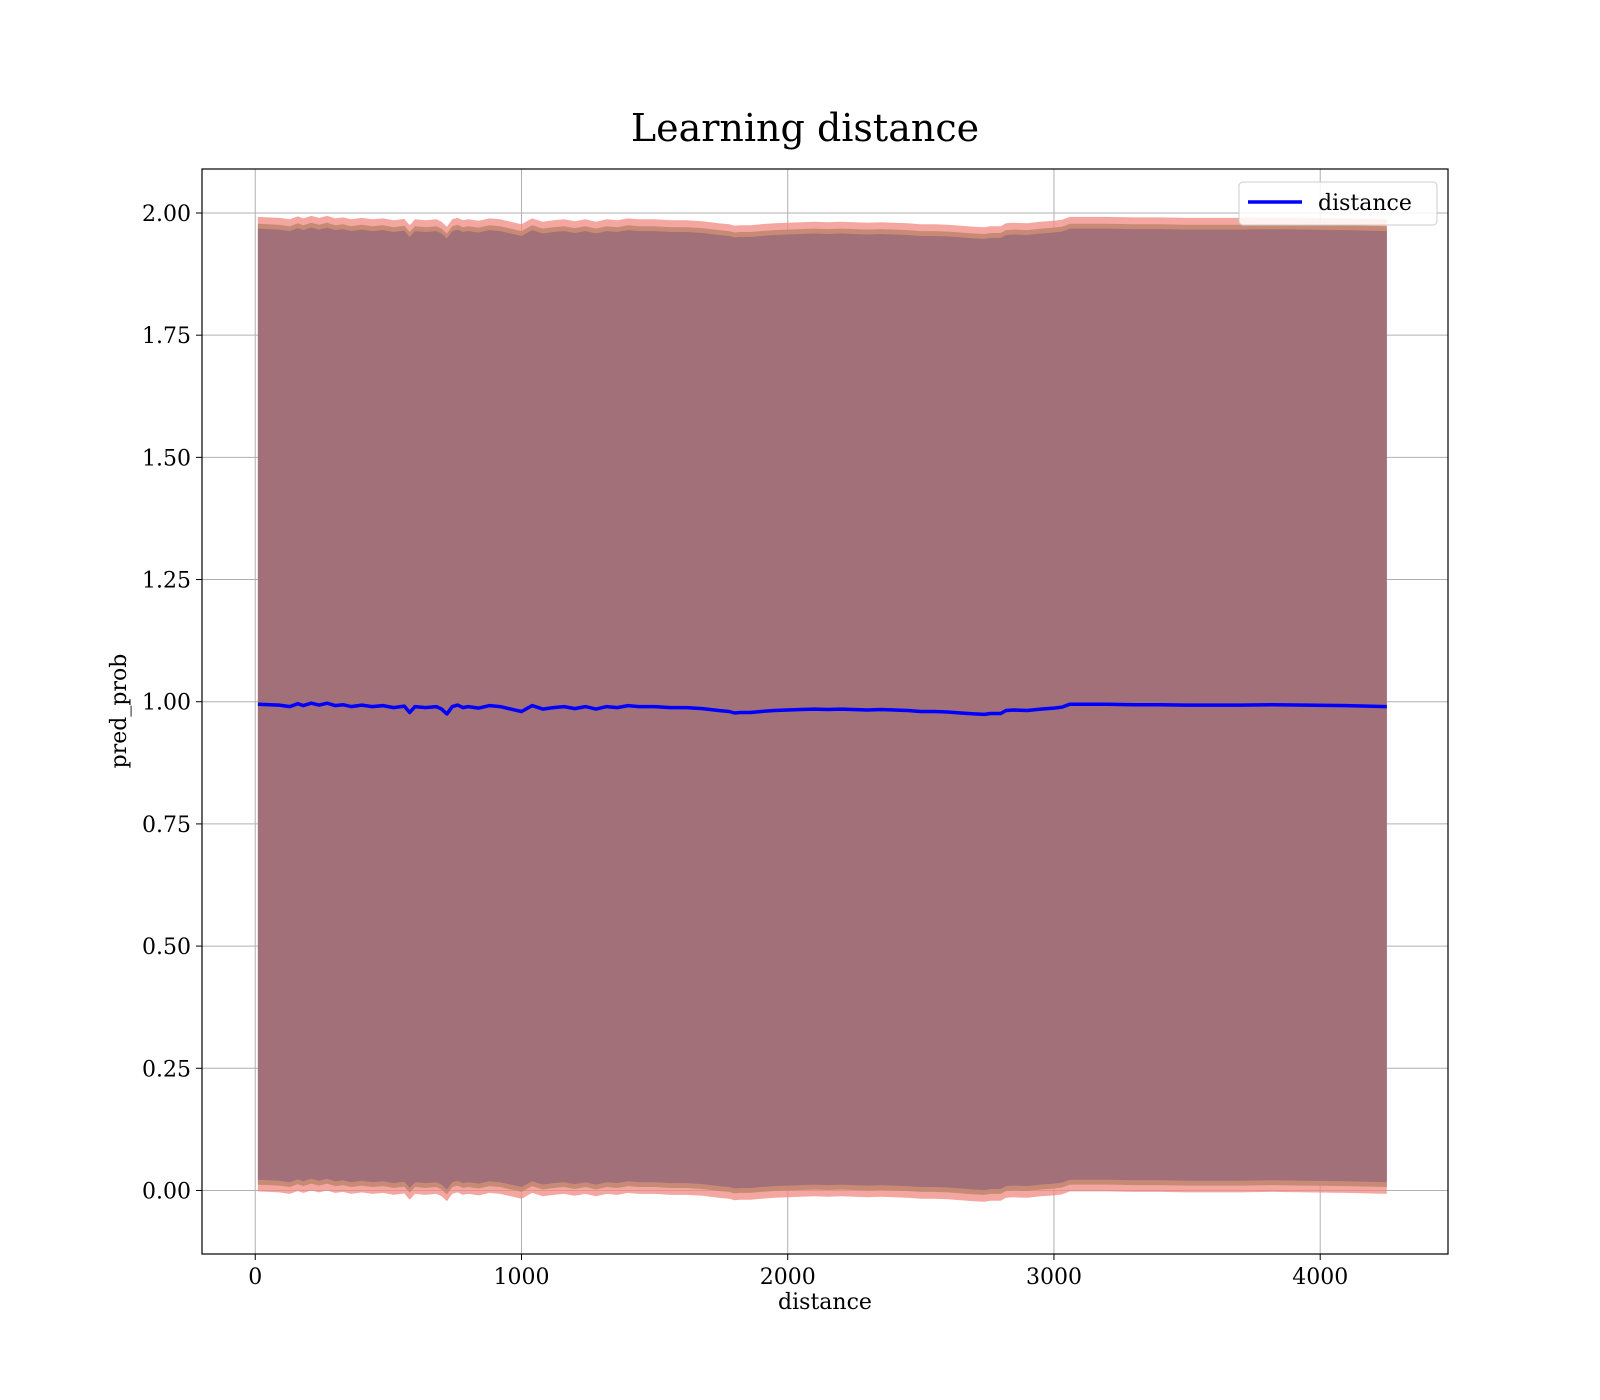  What do you see at coordinates (166, 1069) in the screenshot?
I see `y-tick-label: 0.25` at bounding box center [166, 1069].